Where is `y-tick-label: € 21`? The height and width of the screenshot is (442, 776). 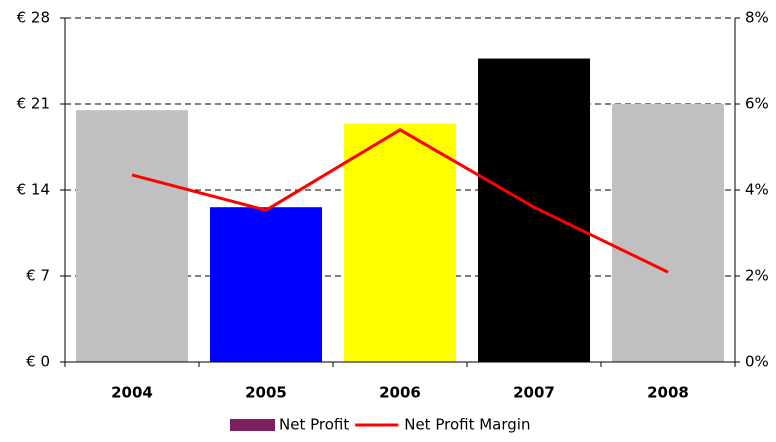 y-tick-label: € 21 is located at coordinates (33, 104).